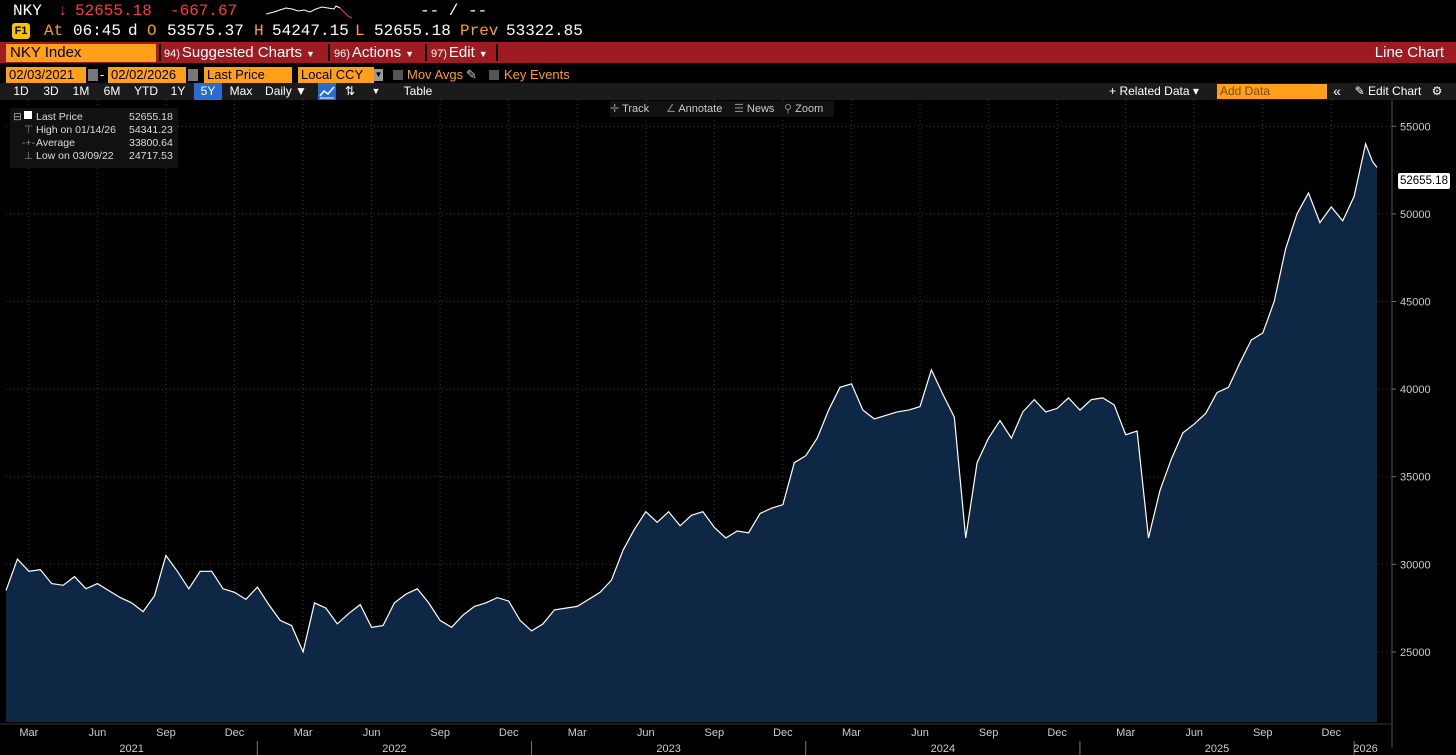 The height and width of the screenshot is (755, 1456). I want to click on open-label: O, so click(152, 31).